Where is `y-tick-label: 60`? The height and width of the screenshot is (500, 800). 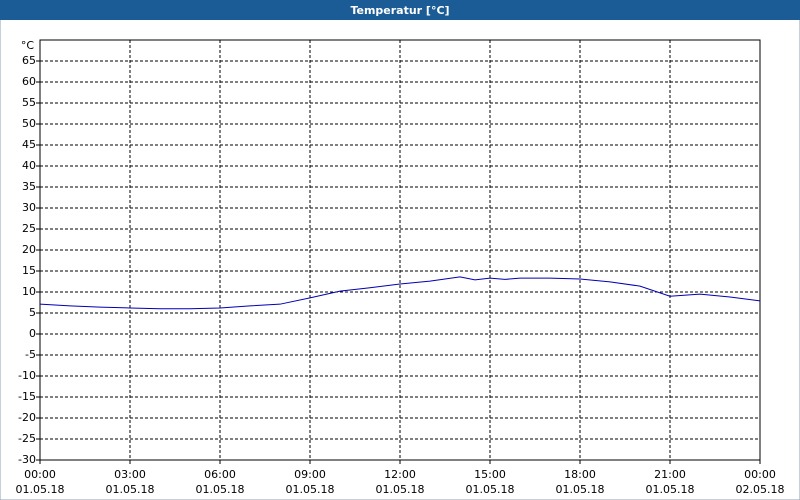 y-tick-label: 60 is located at coordinates (29, 81).